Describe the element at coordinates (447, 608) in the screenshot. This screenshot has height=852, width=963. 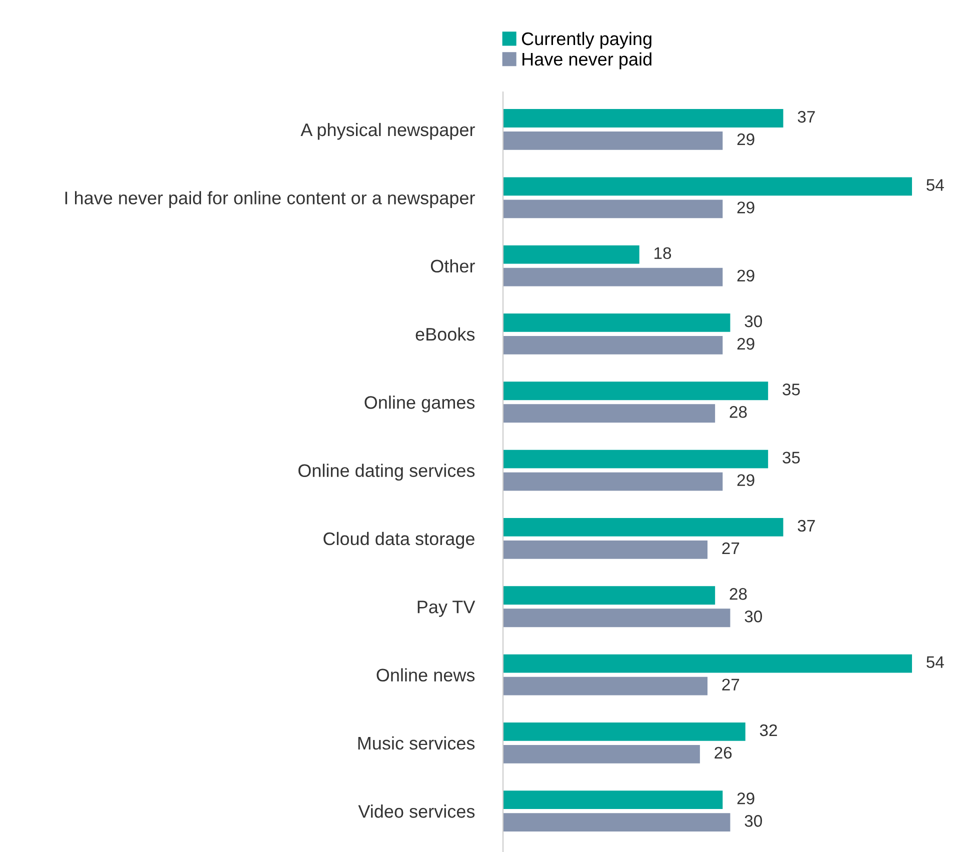
I see `y-tick-label: Pay TV` at that location.